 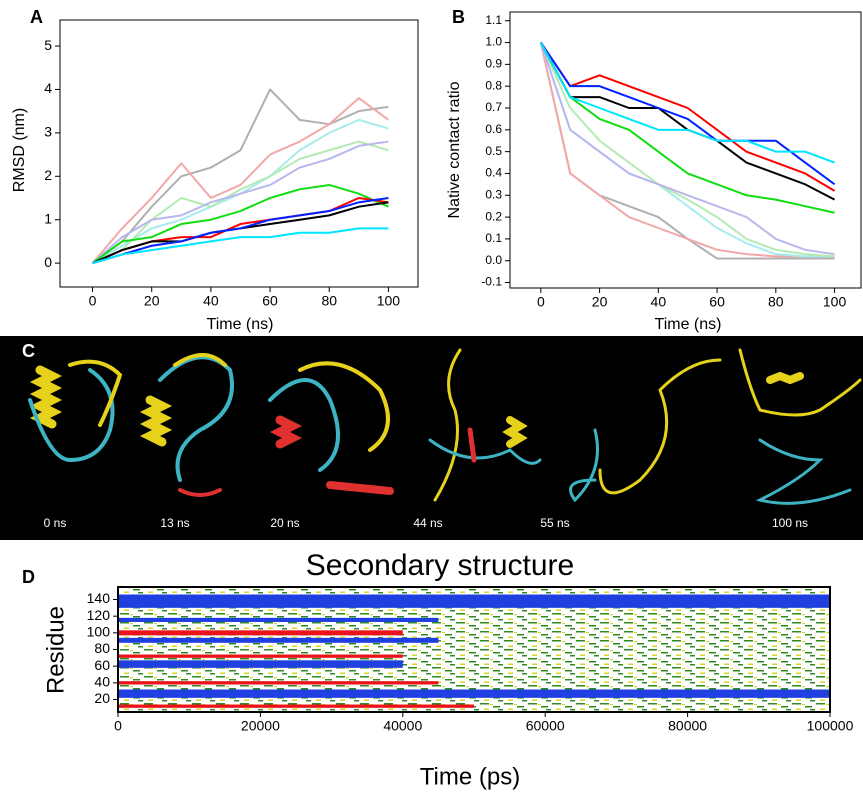 I want to click on panel-label: C, so click(x=28, y=351).